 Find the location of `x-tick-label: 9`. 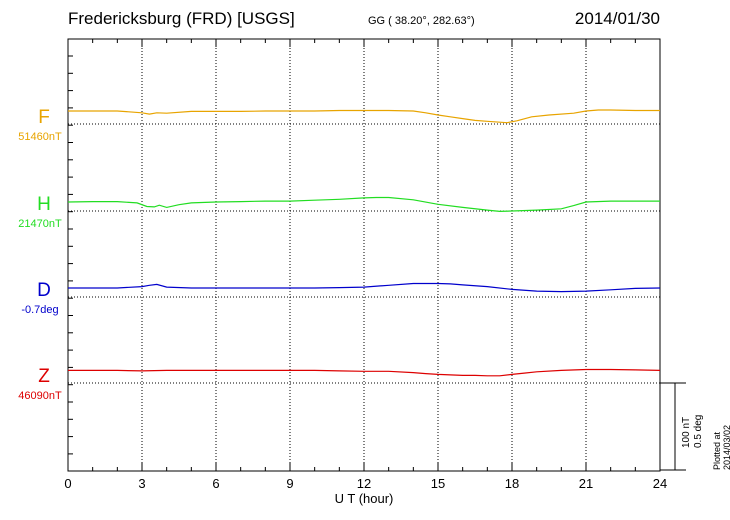

x-tick-label: 9 is located at coordinates (289, 483).